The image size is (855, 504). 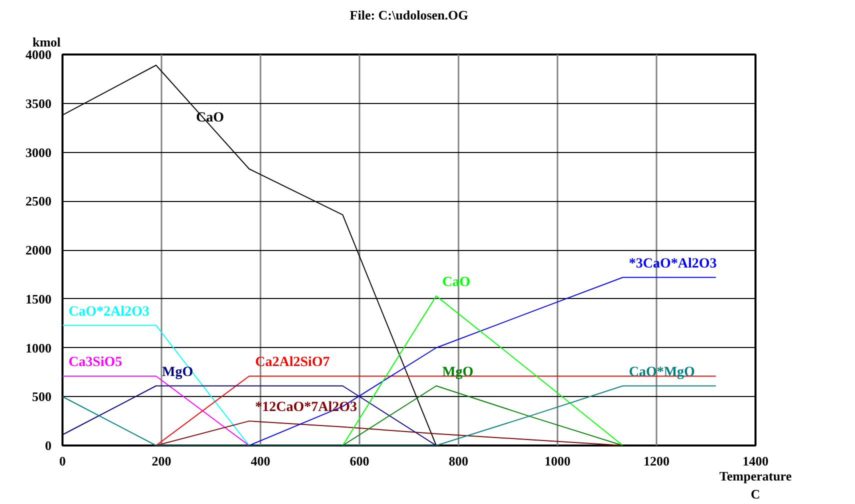 What do you see at coordinates (39, 152) in the screenshot?
I see `y-tick-label: 3000` at bounding box center [39, 152].